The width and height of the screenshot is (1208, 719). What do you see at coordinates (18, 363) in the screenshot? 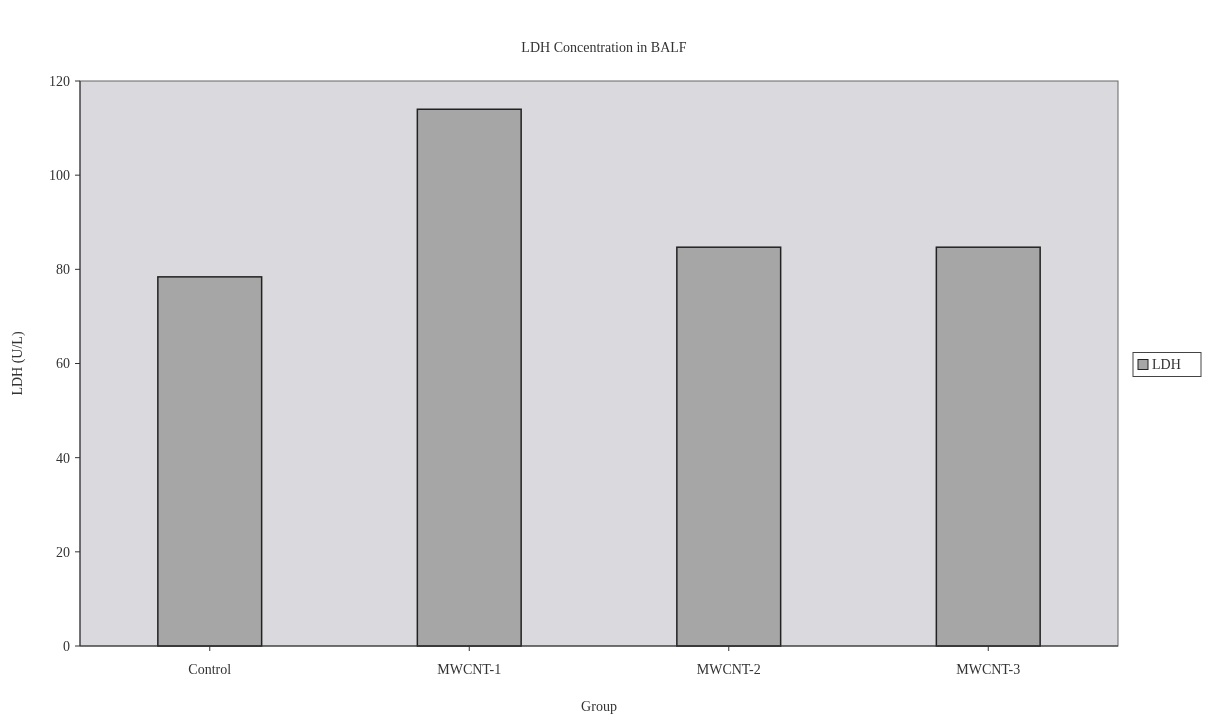
I see `y-axis-title: LDH (U/L)` at bounding box center [18, 363].